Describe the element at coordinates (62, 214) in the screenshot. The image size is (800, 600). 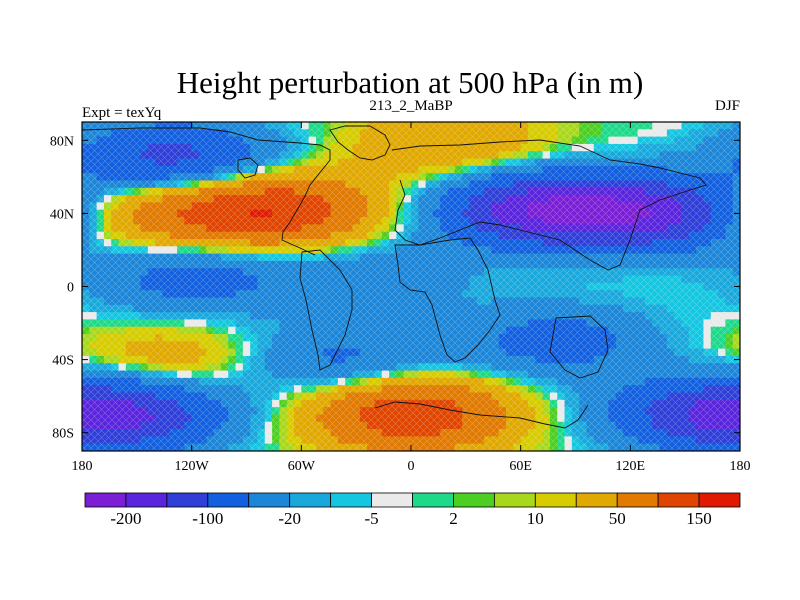
I see `y-tick-label: 40N` at that location.